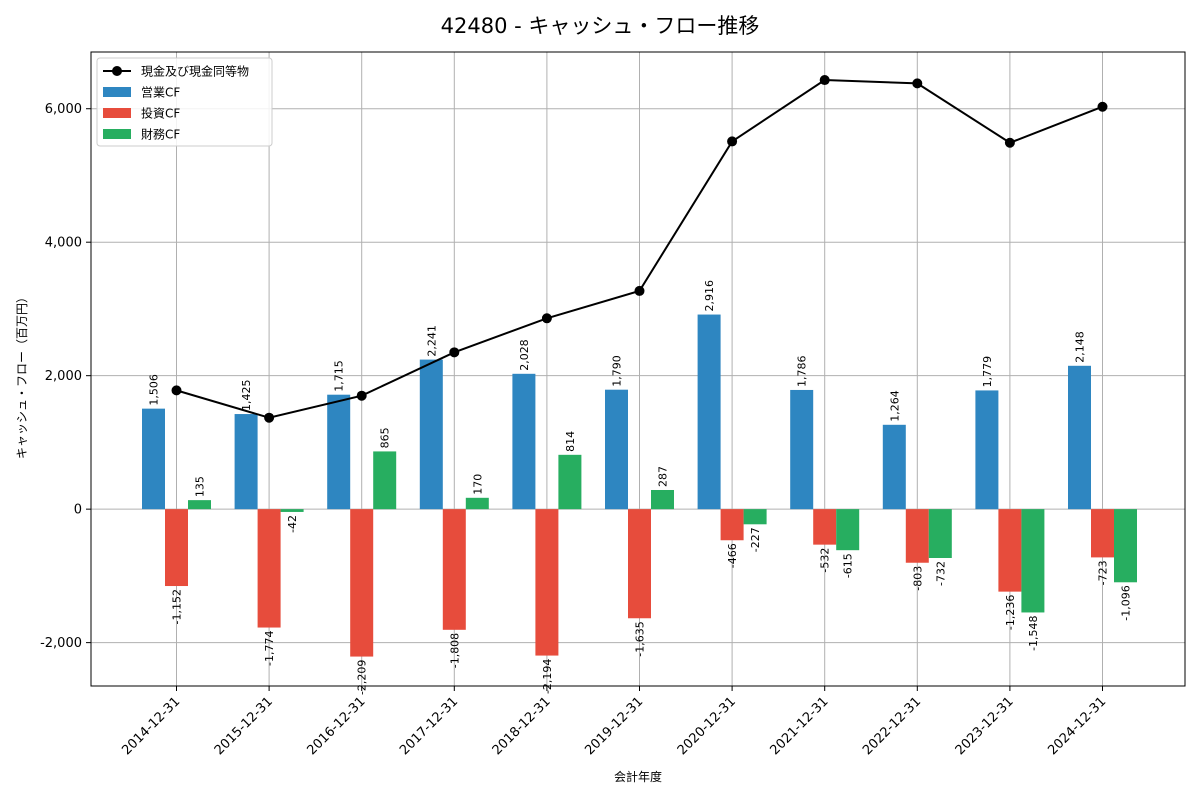 The image size is (1200, 800). I want to click on x-tick-label: 2019-12-31, so click(614, 726).